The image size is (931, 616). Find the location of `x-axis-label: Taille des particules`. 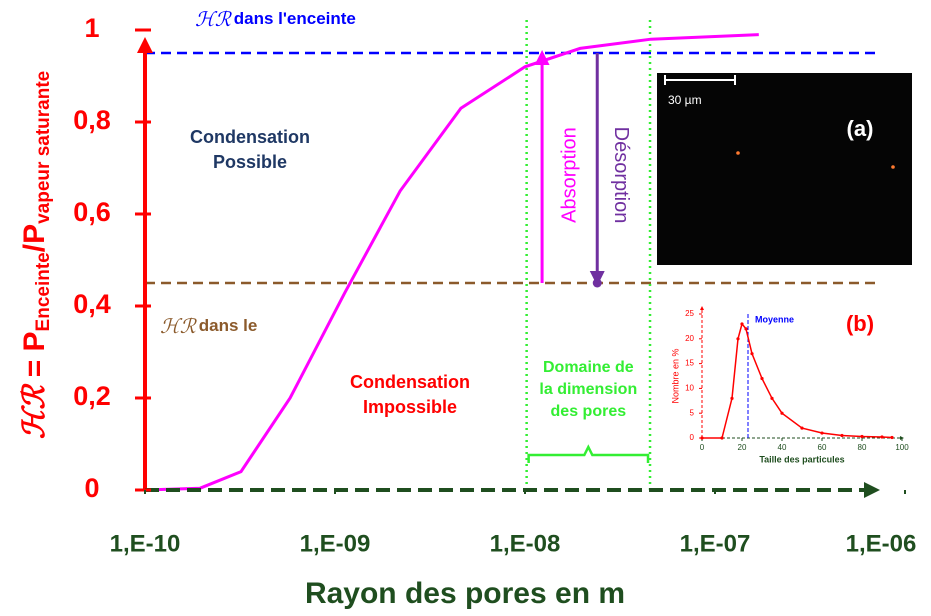

x-axis-label: Taille des particules is located at coordinates (801, 459).